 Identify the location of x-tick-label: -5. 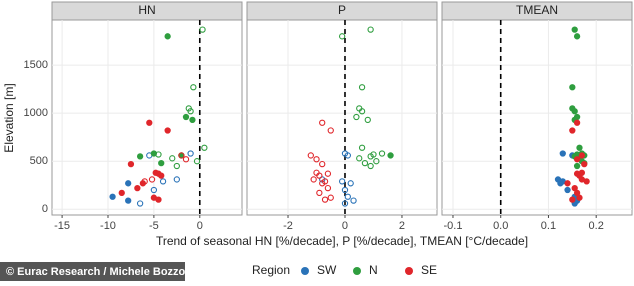
(154, 226).